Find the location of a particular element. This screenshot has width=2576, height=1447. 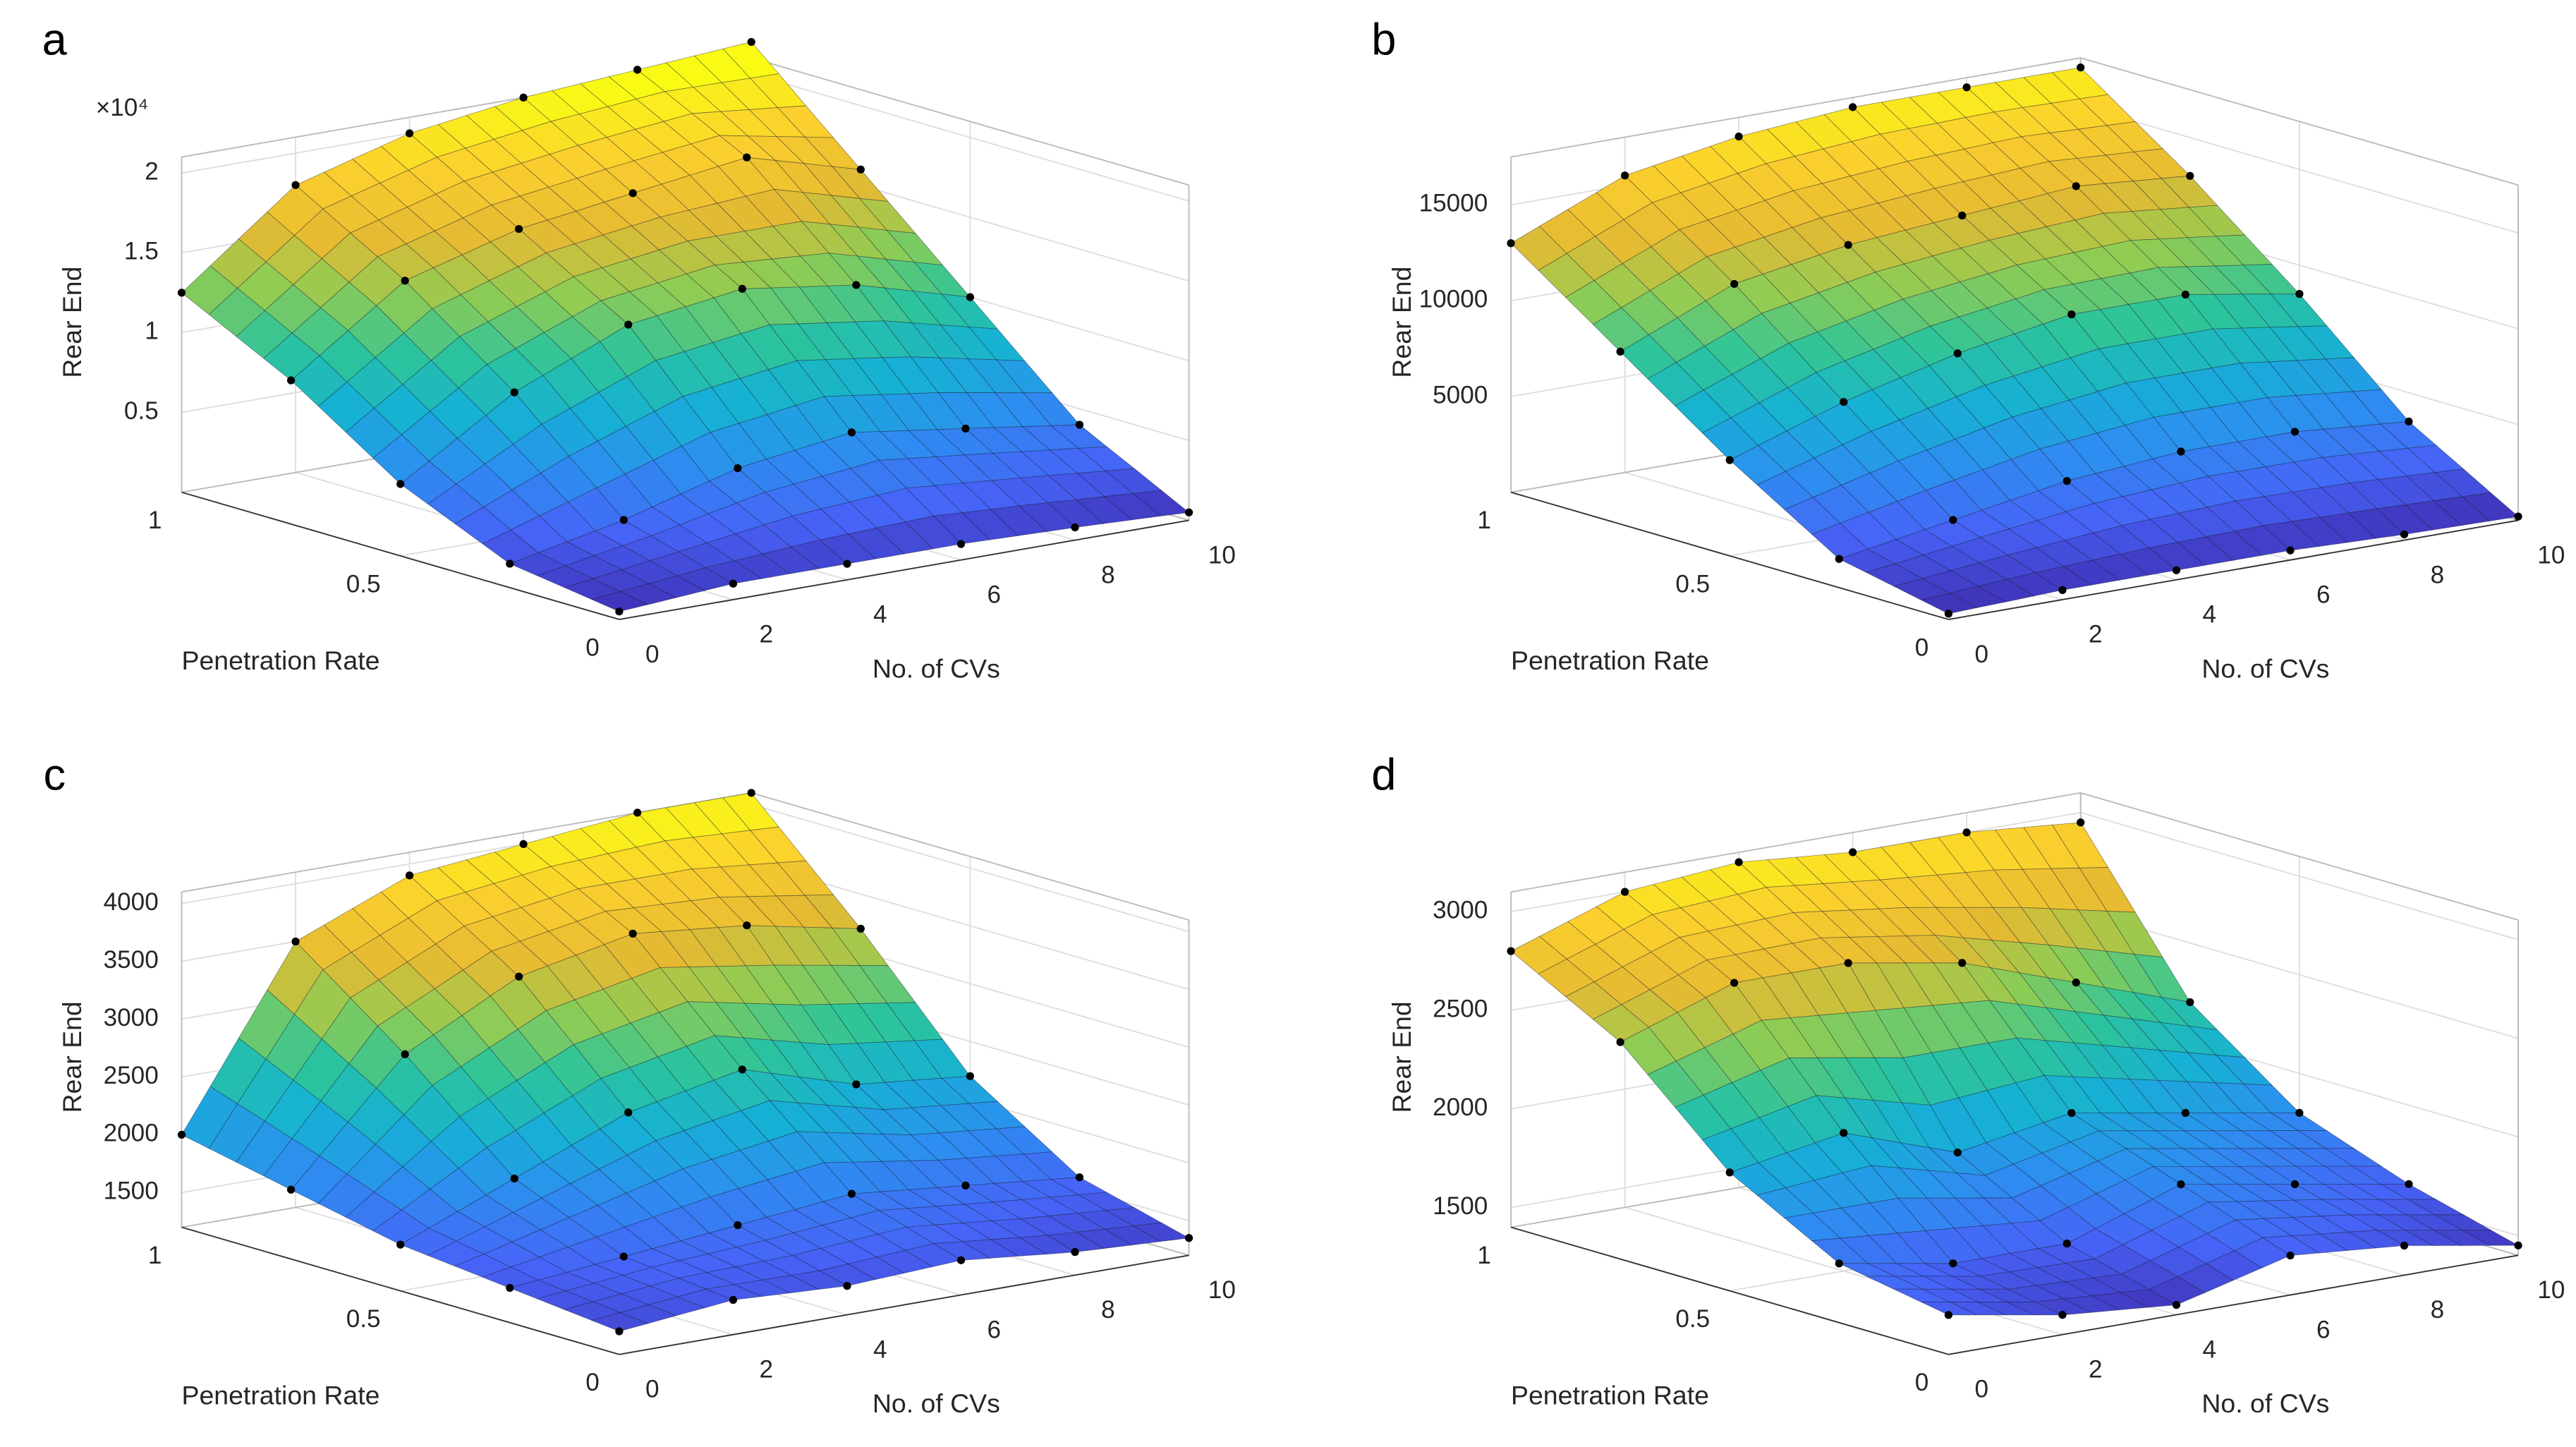

y-axis-label: Penetration Rate is located at coordinates (1610, 660).